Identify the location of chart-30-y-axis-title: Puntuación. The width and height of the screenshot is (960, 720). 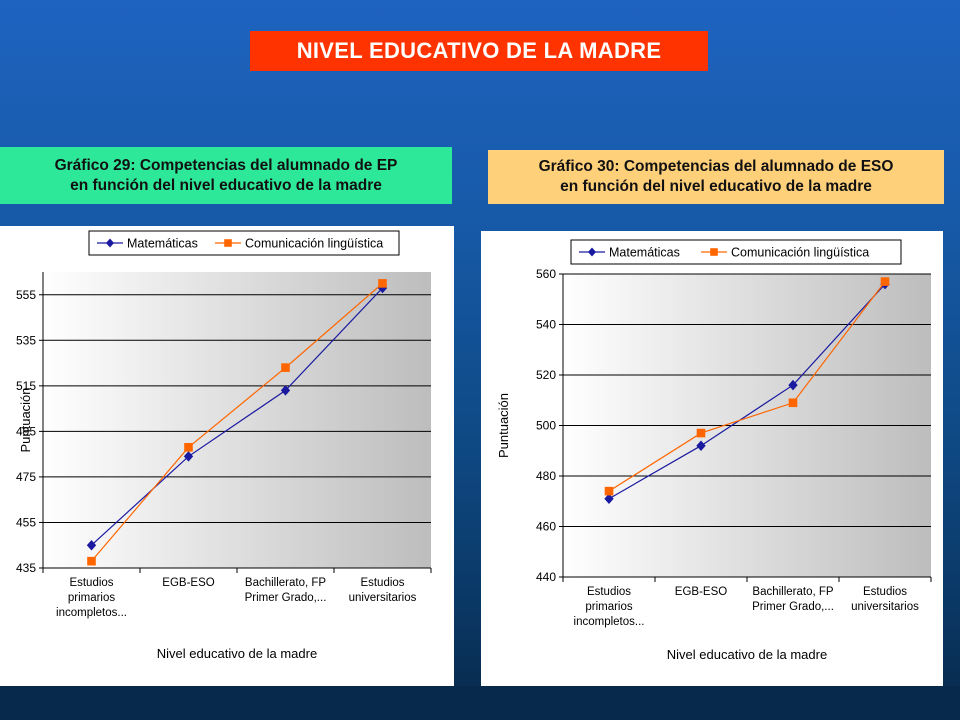
(503, 425).